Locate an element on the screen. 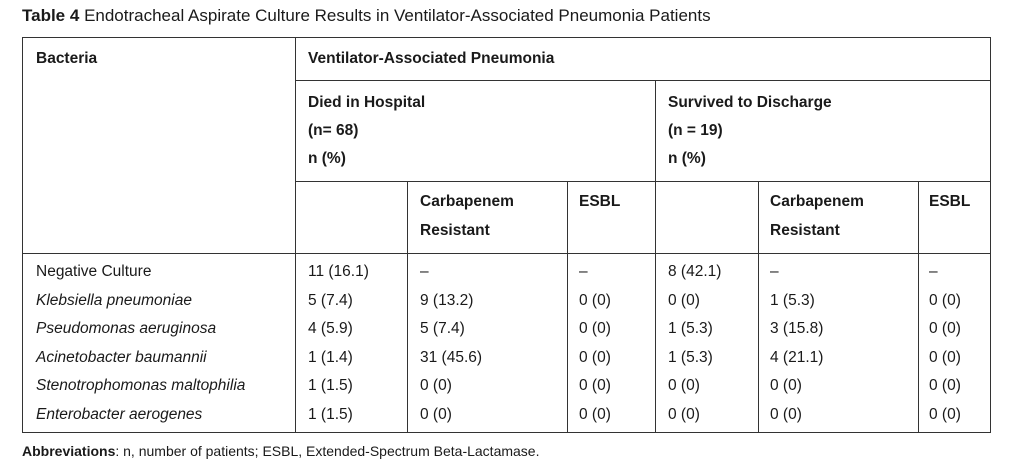 The image size is (1015, 475). survived-carbapenem-cell: 4 (21.1) is located at coordinates (797, 357).